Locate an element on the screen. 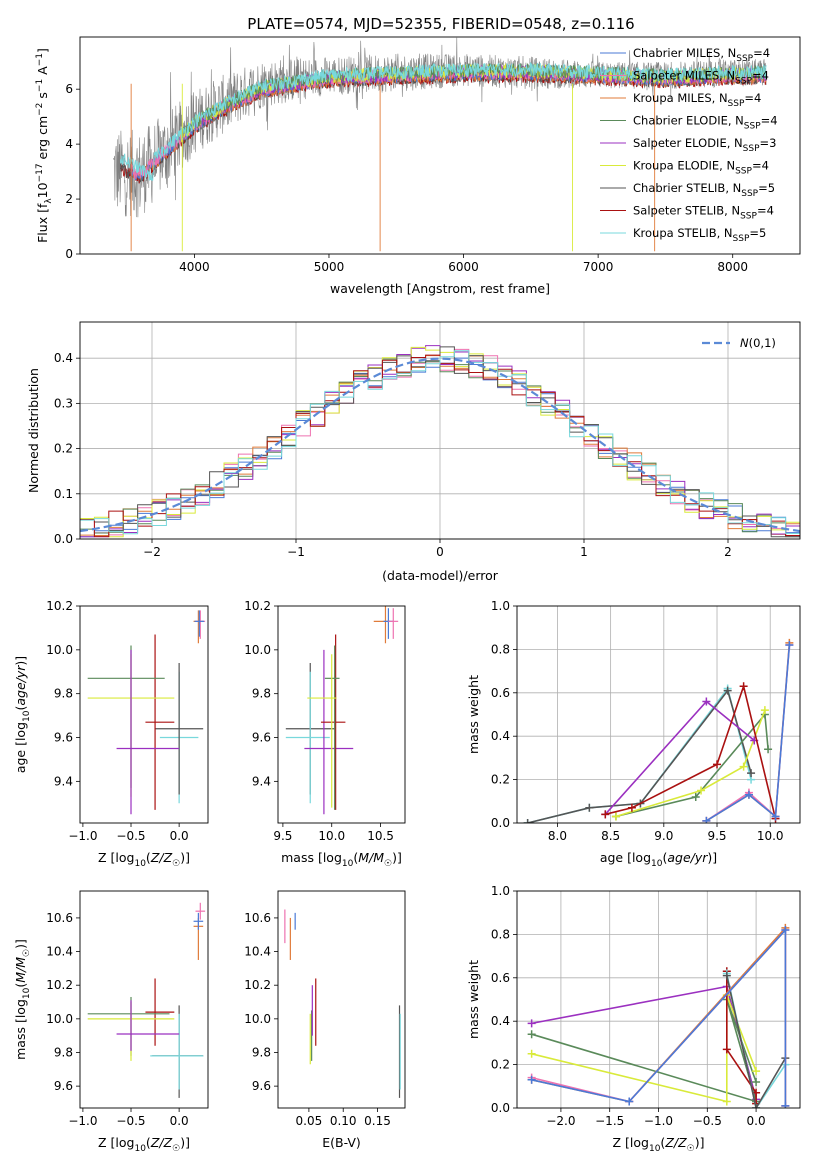  y-tick-label: 10.0 is located at coordinates (59, 650).